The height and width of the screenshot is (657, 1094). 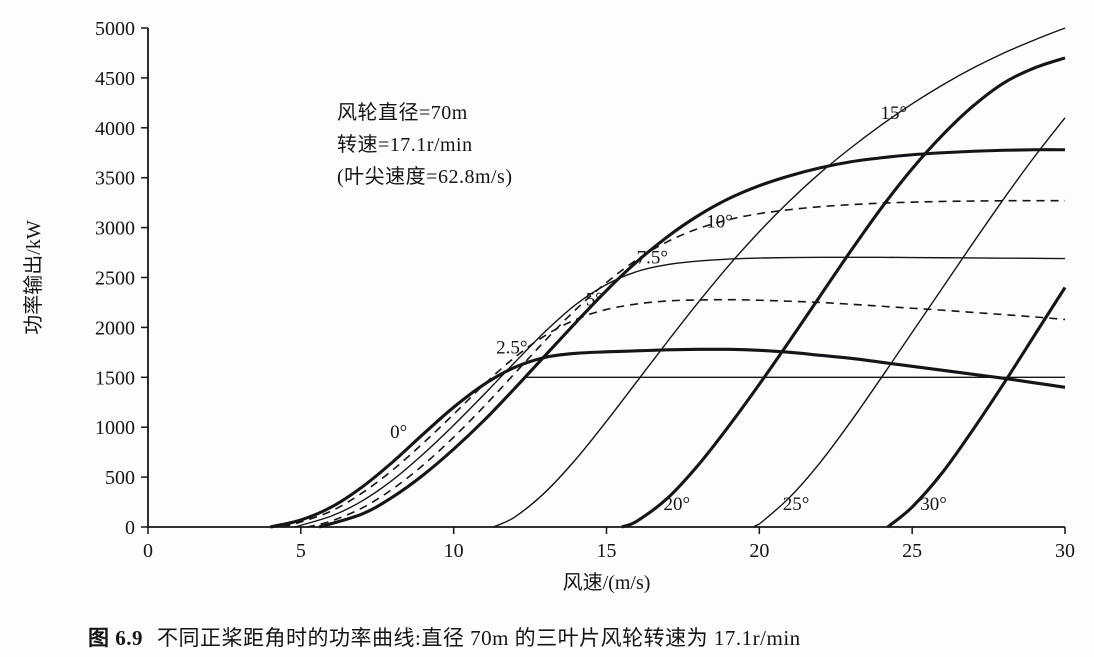 I want to click on x-tick-label: 25, so click(x=912, y=551).